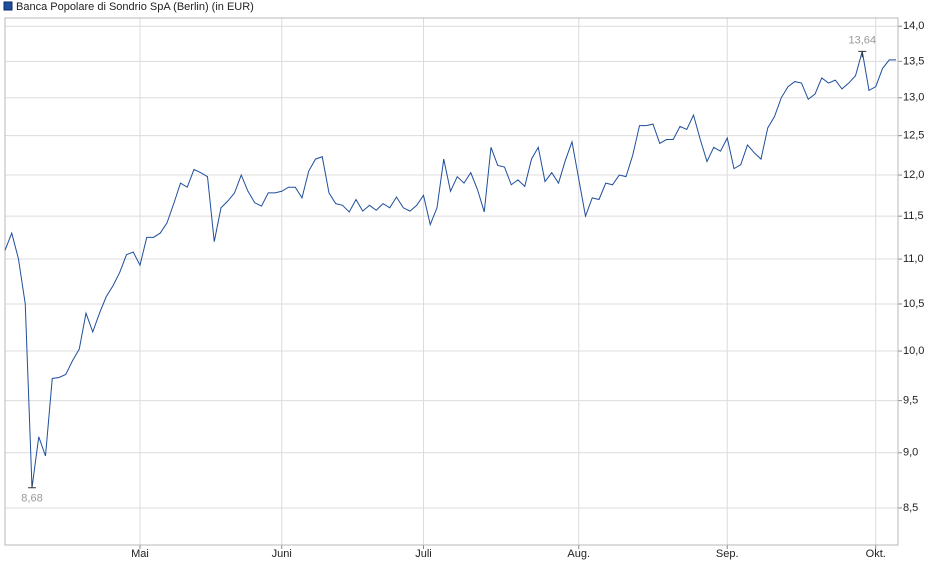 This screenshot has width=940, height=579. Describe the element at coordinates (140, 554) in the screenshot. I see `x-tick-label: Mai` at that location.